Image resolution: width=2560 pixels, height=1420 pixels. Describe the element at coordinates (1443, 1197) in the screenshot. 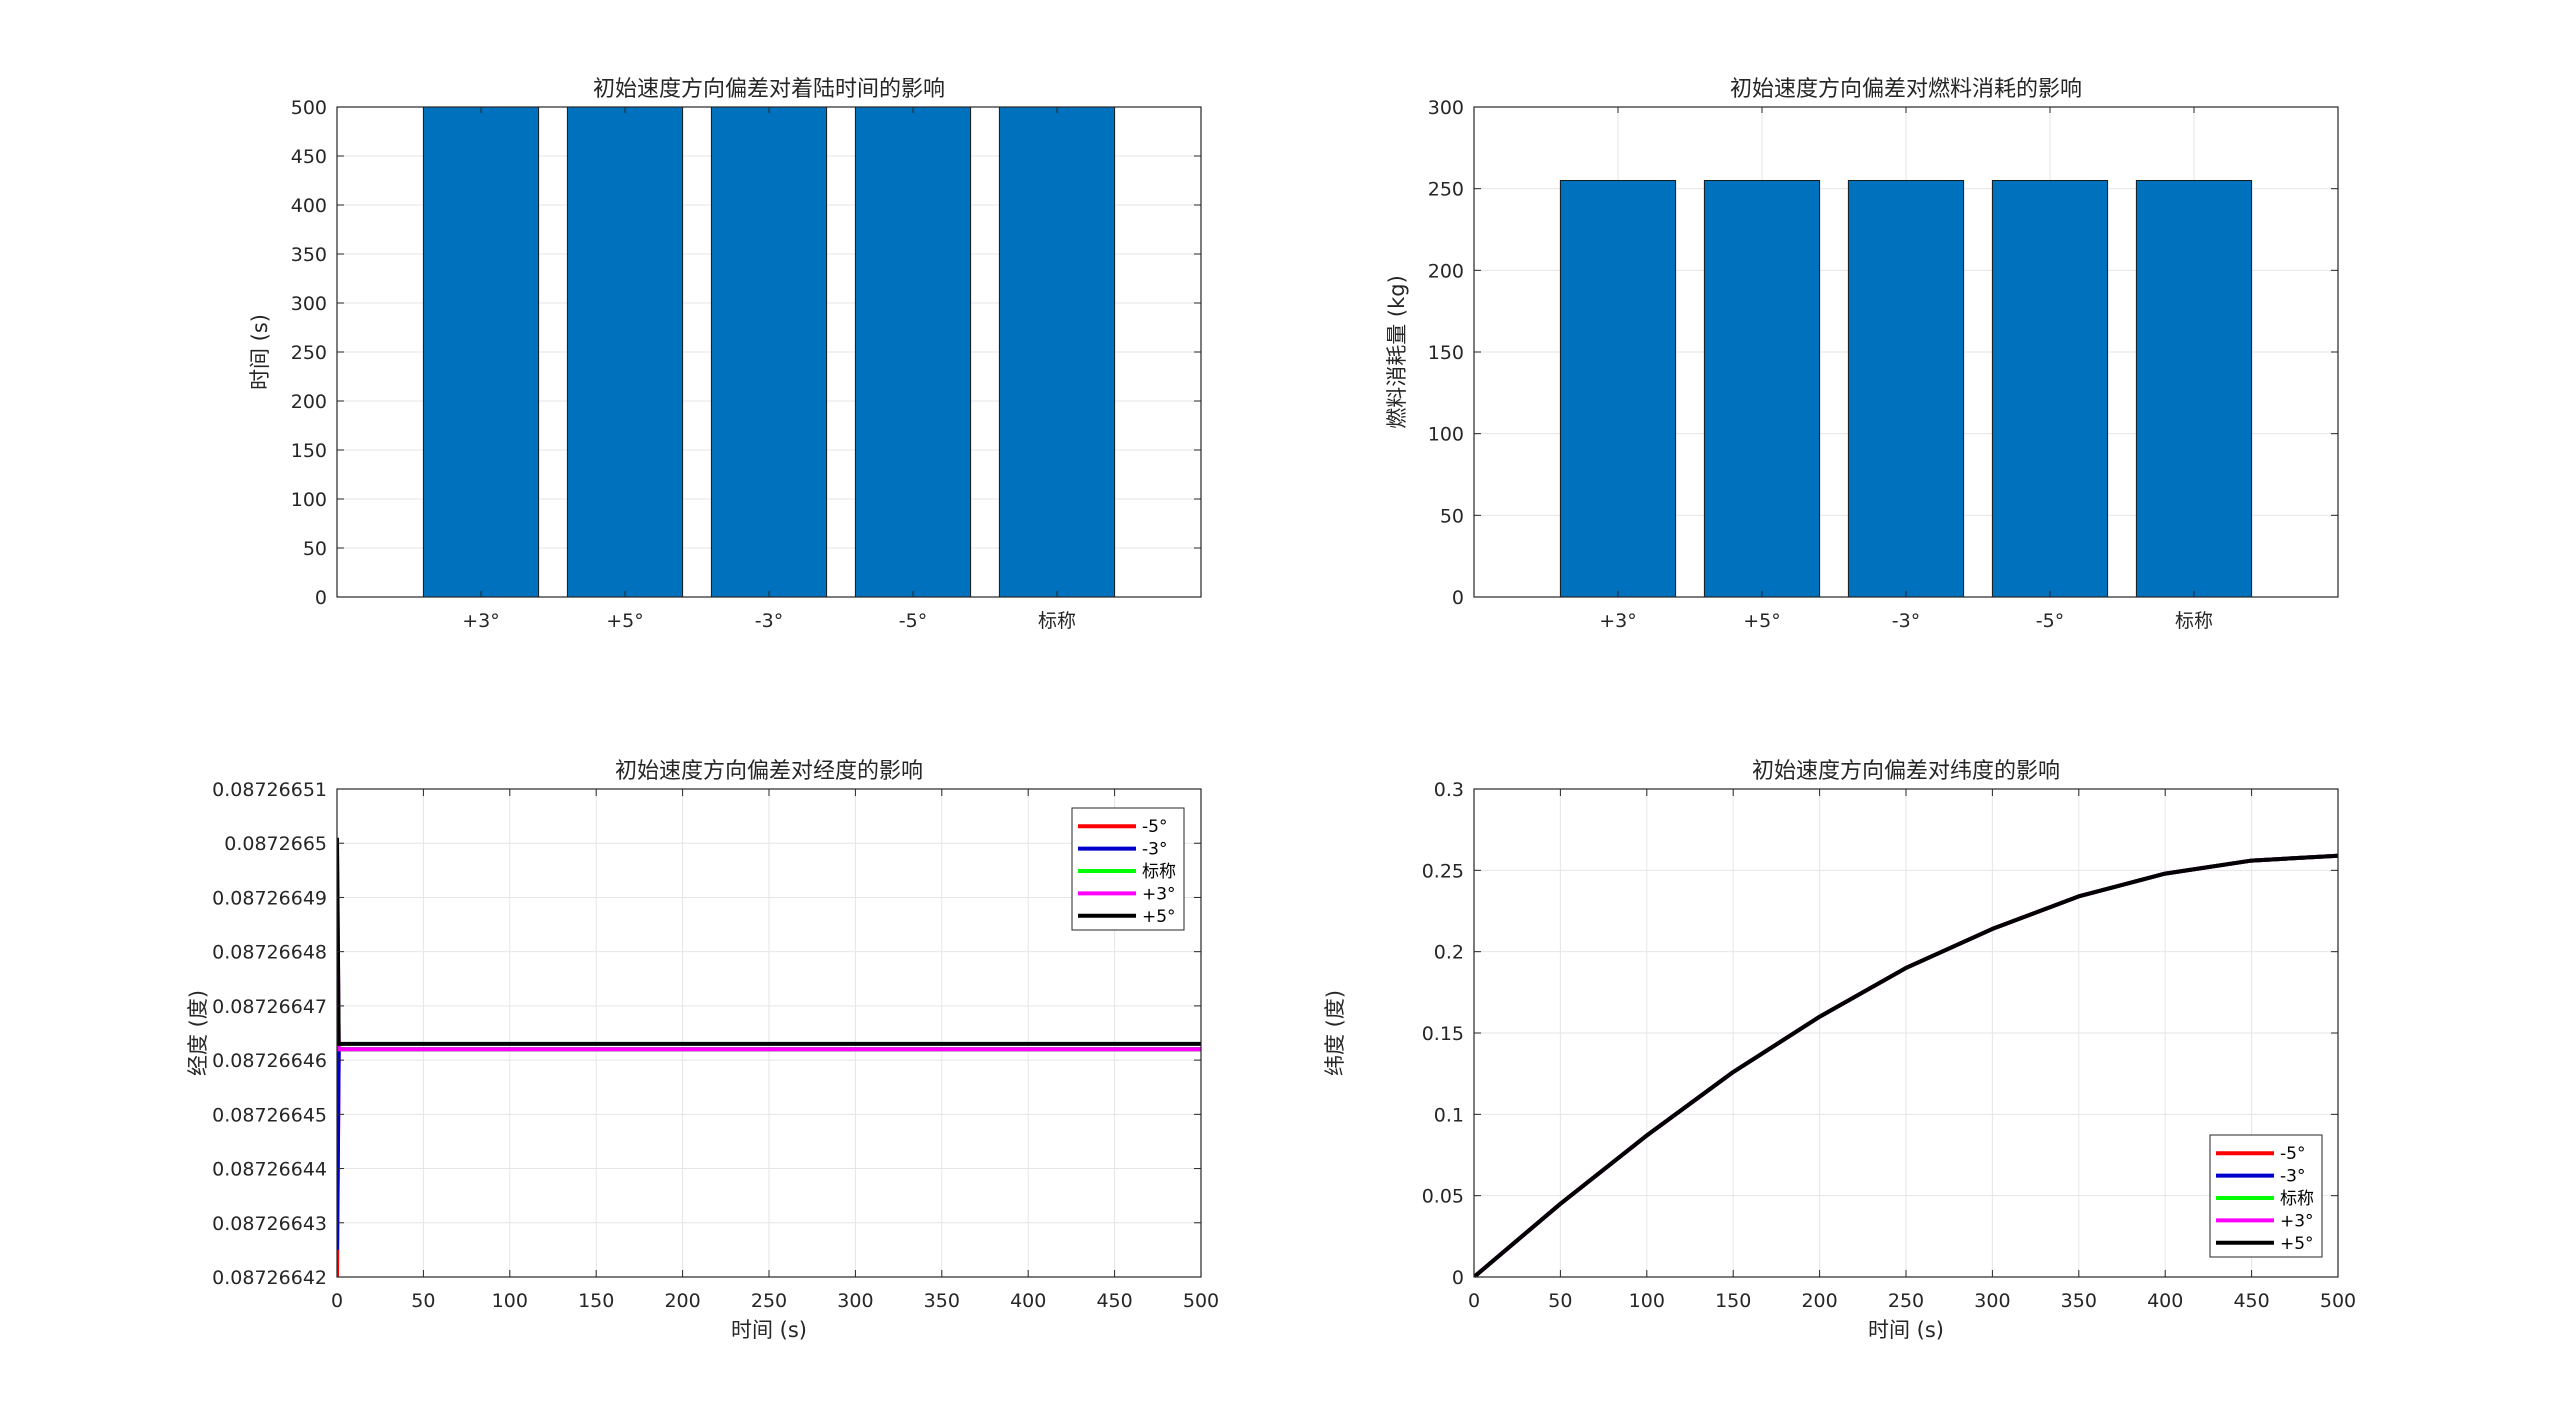

I see `y-tick-label: 0.05` at that location.